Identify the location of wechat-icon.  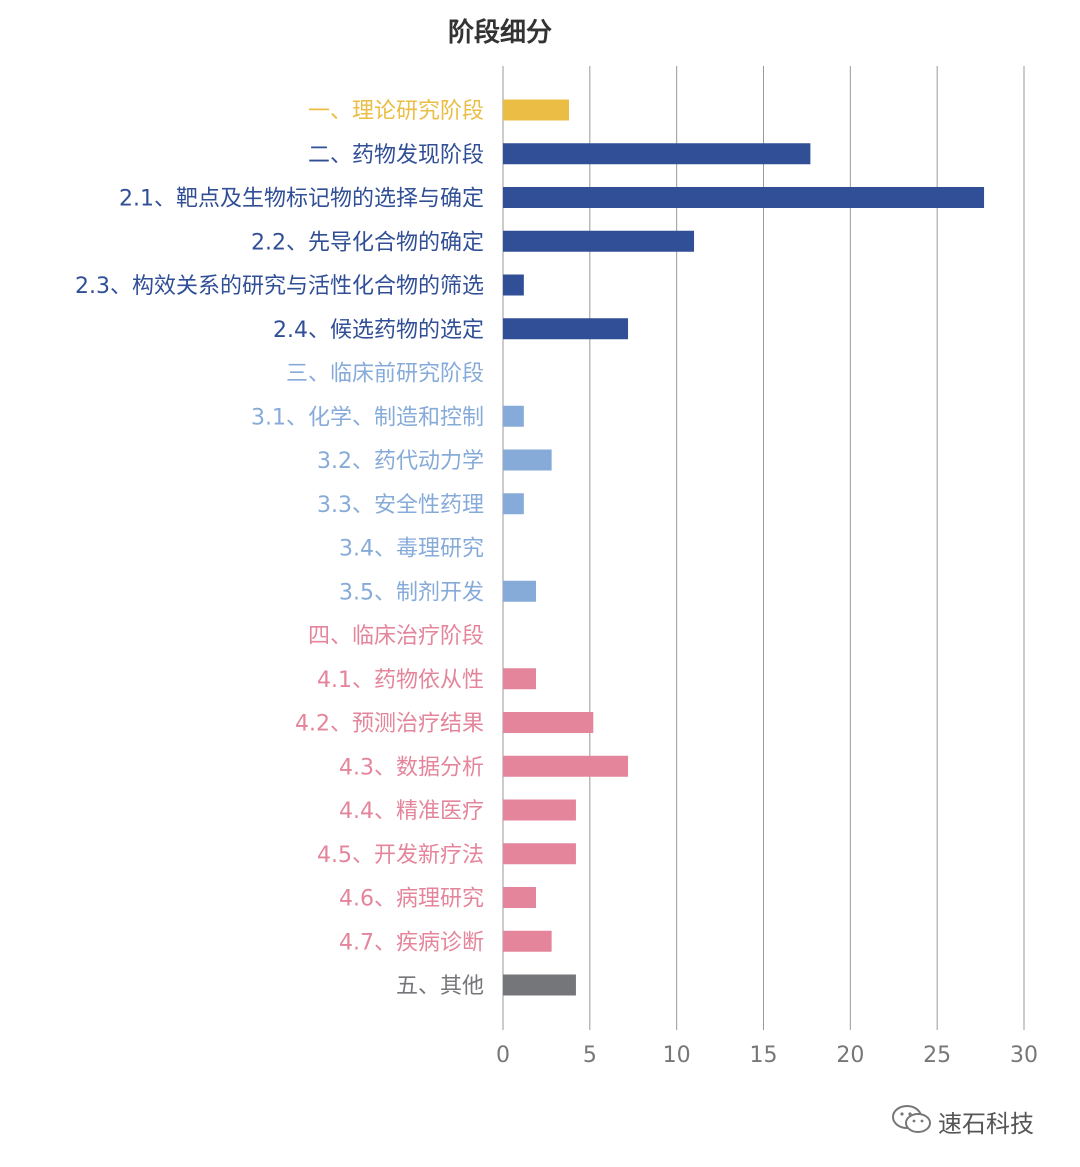
(911, 1119).